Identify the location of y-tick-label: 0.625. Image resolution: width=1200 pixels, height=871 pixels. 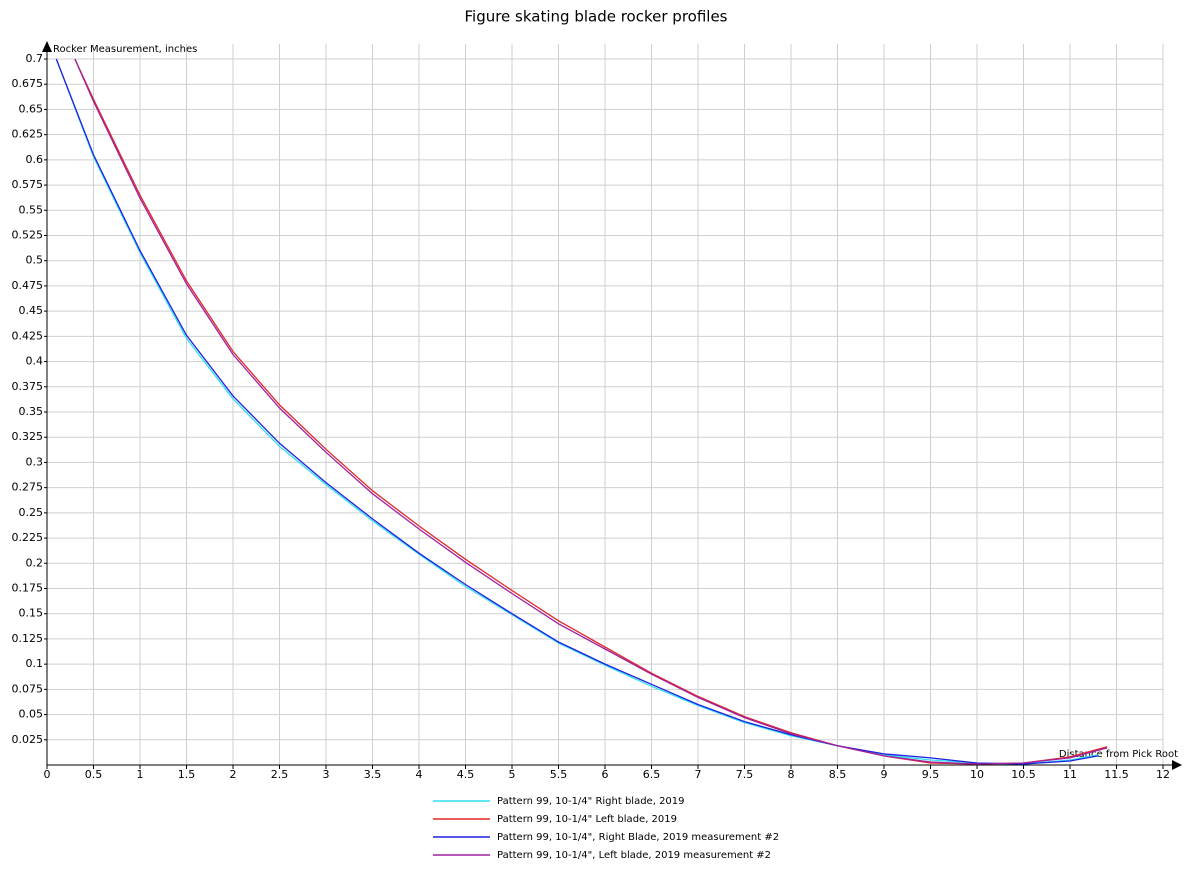
(28, 134).